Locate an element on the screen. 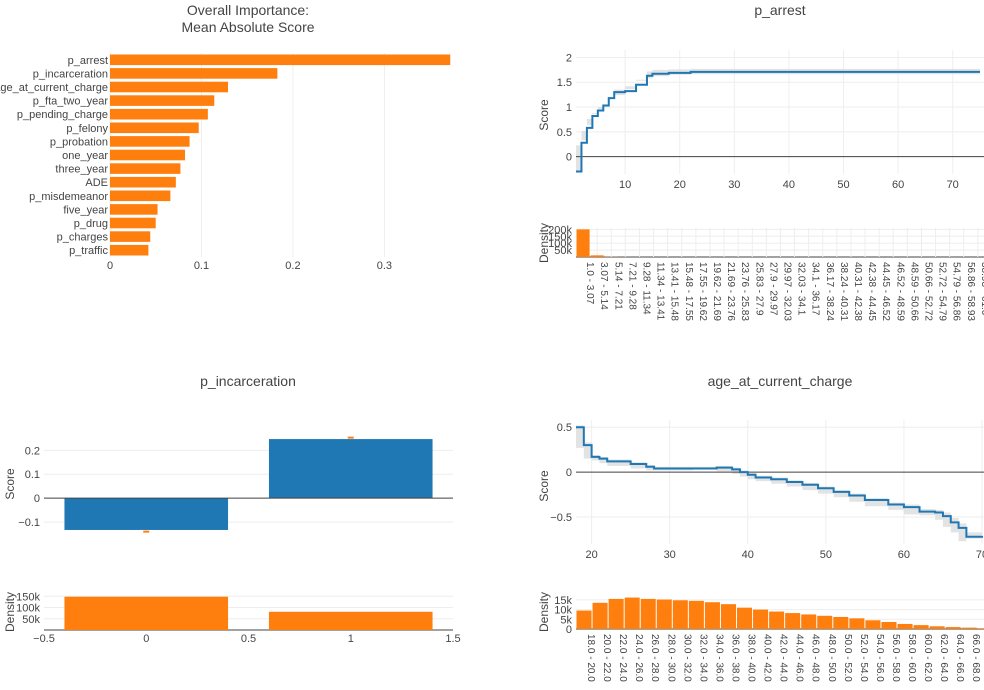 This screenshot has width=984, height=690. p-arrest-x-tick-label: 60 is located at coordinates (898, 185).